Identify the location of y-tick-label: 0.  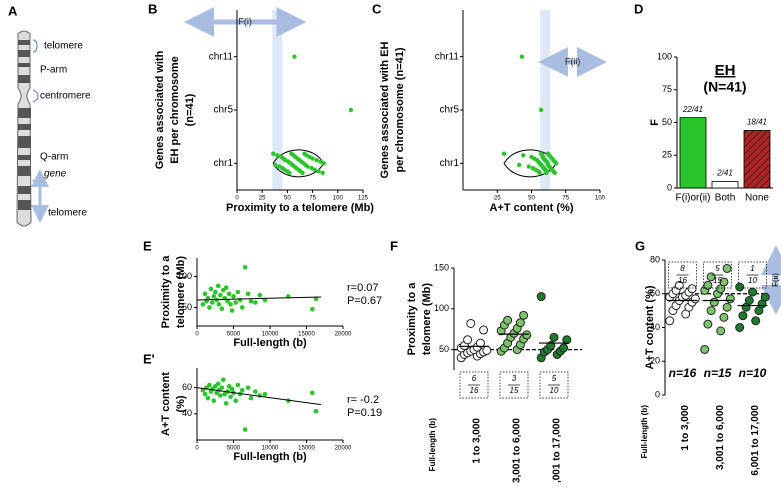
(669, 187).